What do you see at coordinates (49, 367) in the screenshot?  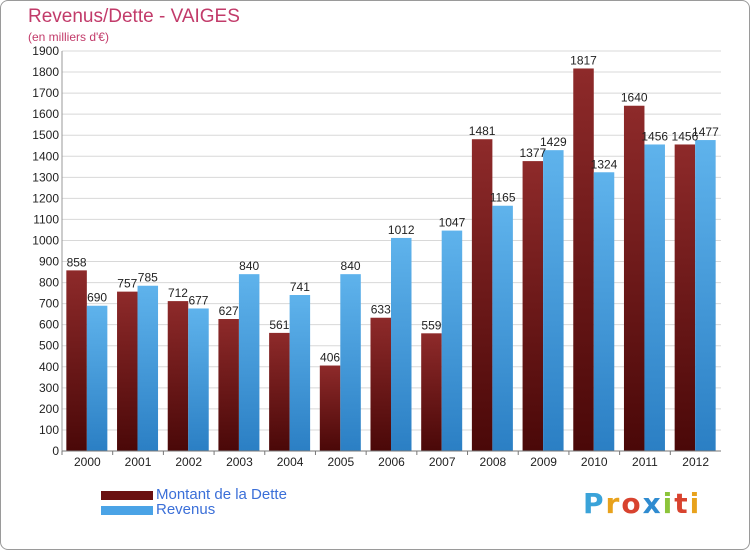 I see `y-tick-label: 400` at bounding box center [49, 367].